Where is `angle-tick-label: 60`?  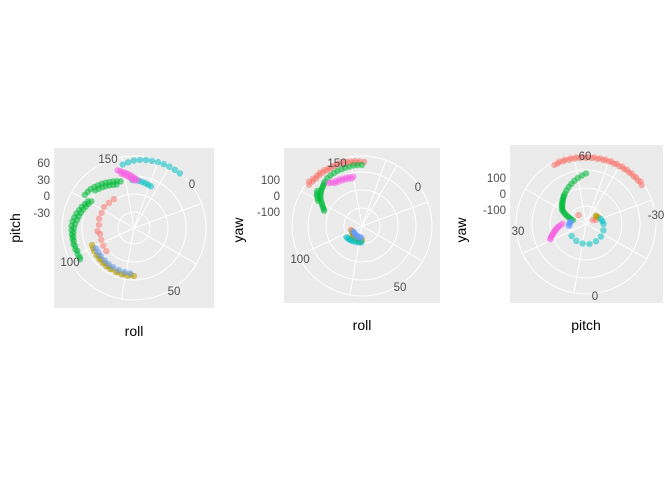
angle-tick-label: 60 is located at coordinates (585, 157).